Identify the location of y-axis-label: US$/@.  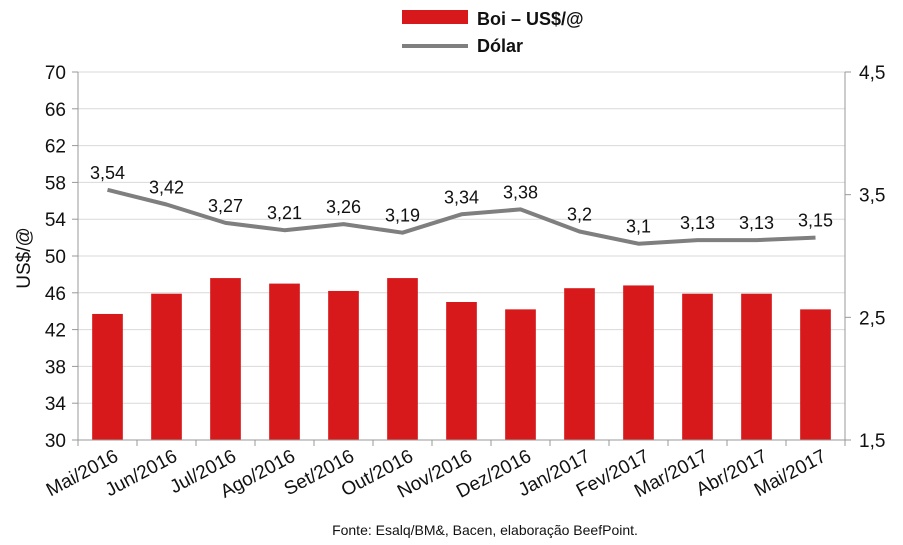
(24, 258).